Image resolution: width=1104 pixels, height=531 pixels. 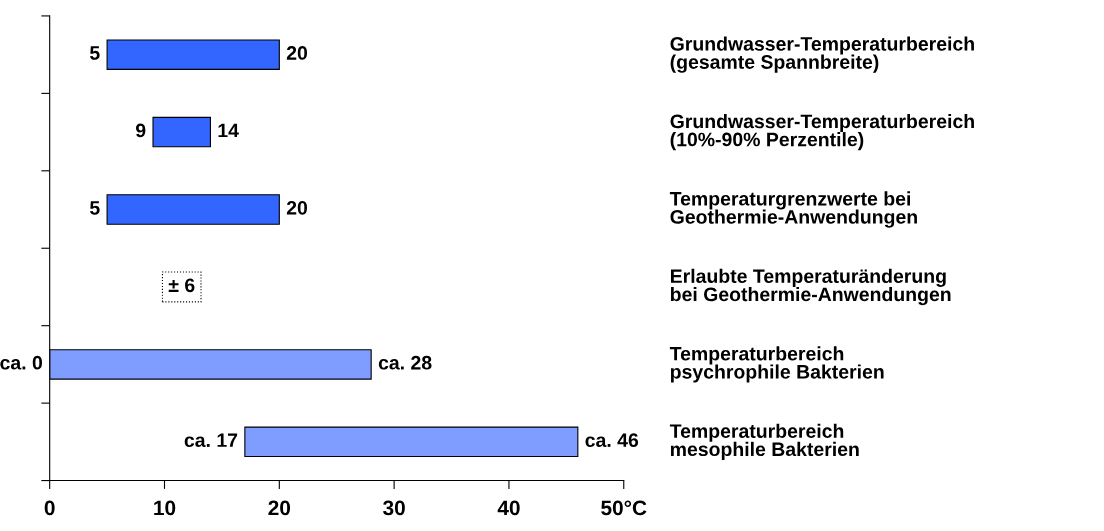 I want to click on annotation: 14, so click(x=228, y=130).